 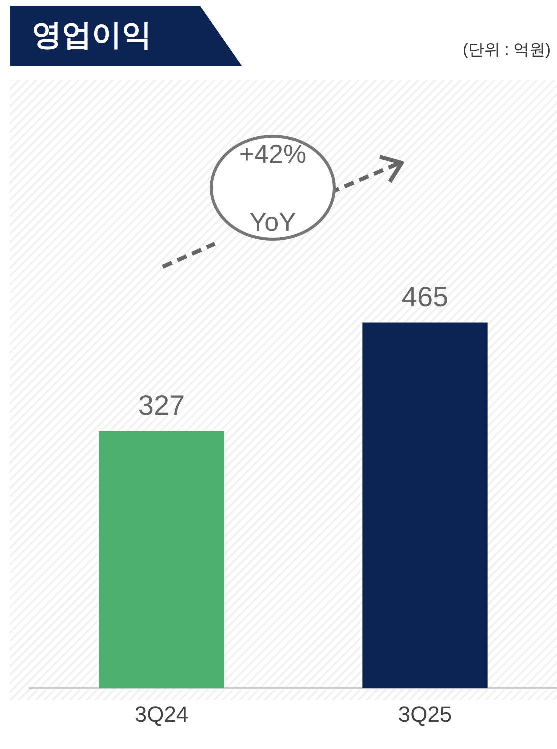 I want to click on x-tick-label: 3Q25, so click(x=425, y=714).